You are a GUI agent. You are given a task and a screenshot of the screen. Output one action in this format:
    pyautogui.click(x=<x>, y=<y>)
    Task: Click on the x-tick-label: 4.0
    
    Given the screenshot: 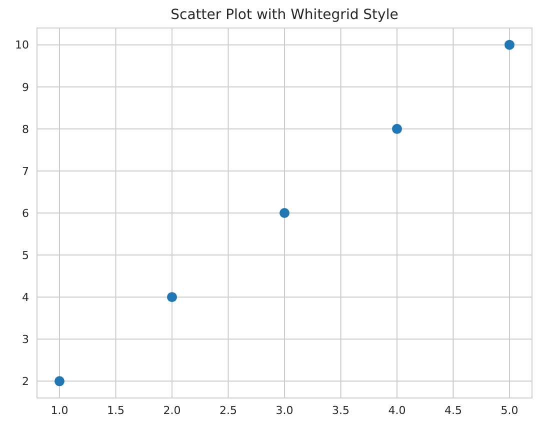 What is the action you would take?
    pyautogui.click(x=397, y=410)
    